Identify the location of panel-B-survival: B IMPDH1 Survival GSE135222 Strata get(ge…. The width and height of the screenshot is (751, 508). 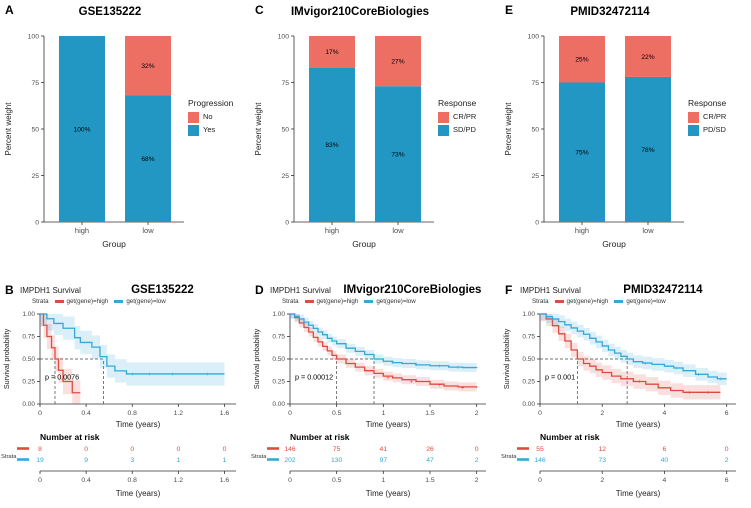
(125, 394).